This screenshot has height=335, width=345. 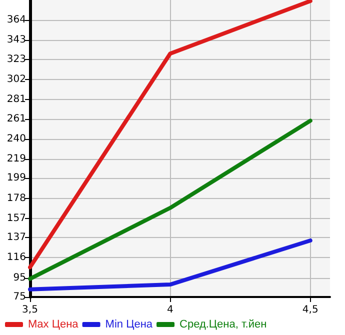 I want to click on x-tick-label: 4,5, so click(x=310, y=310).